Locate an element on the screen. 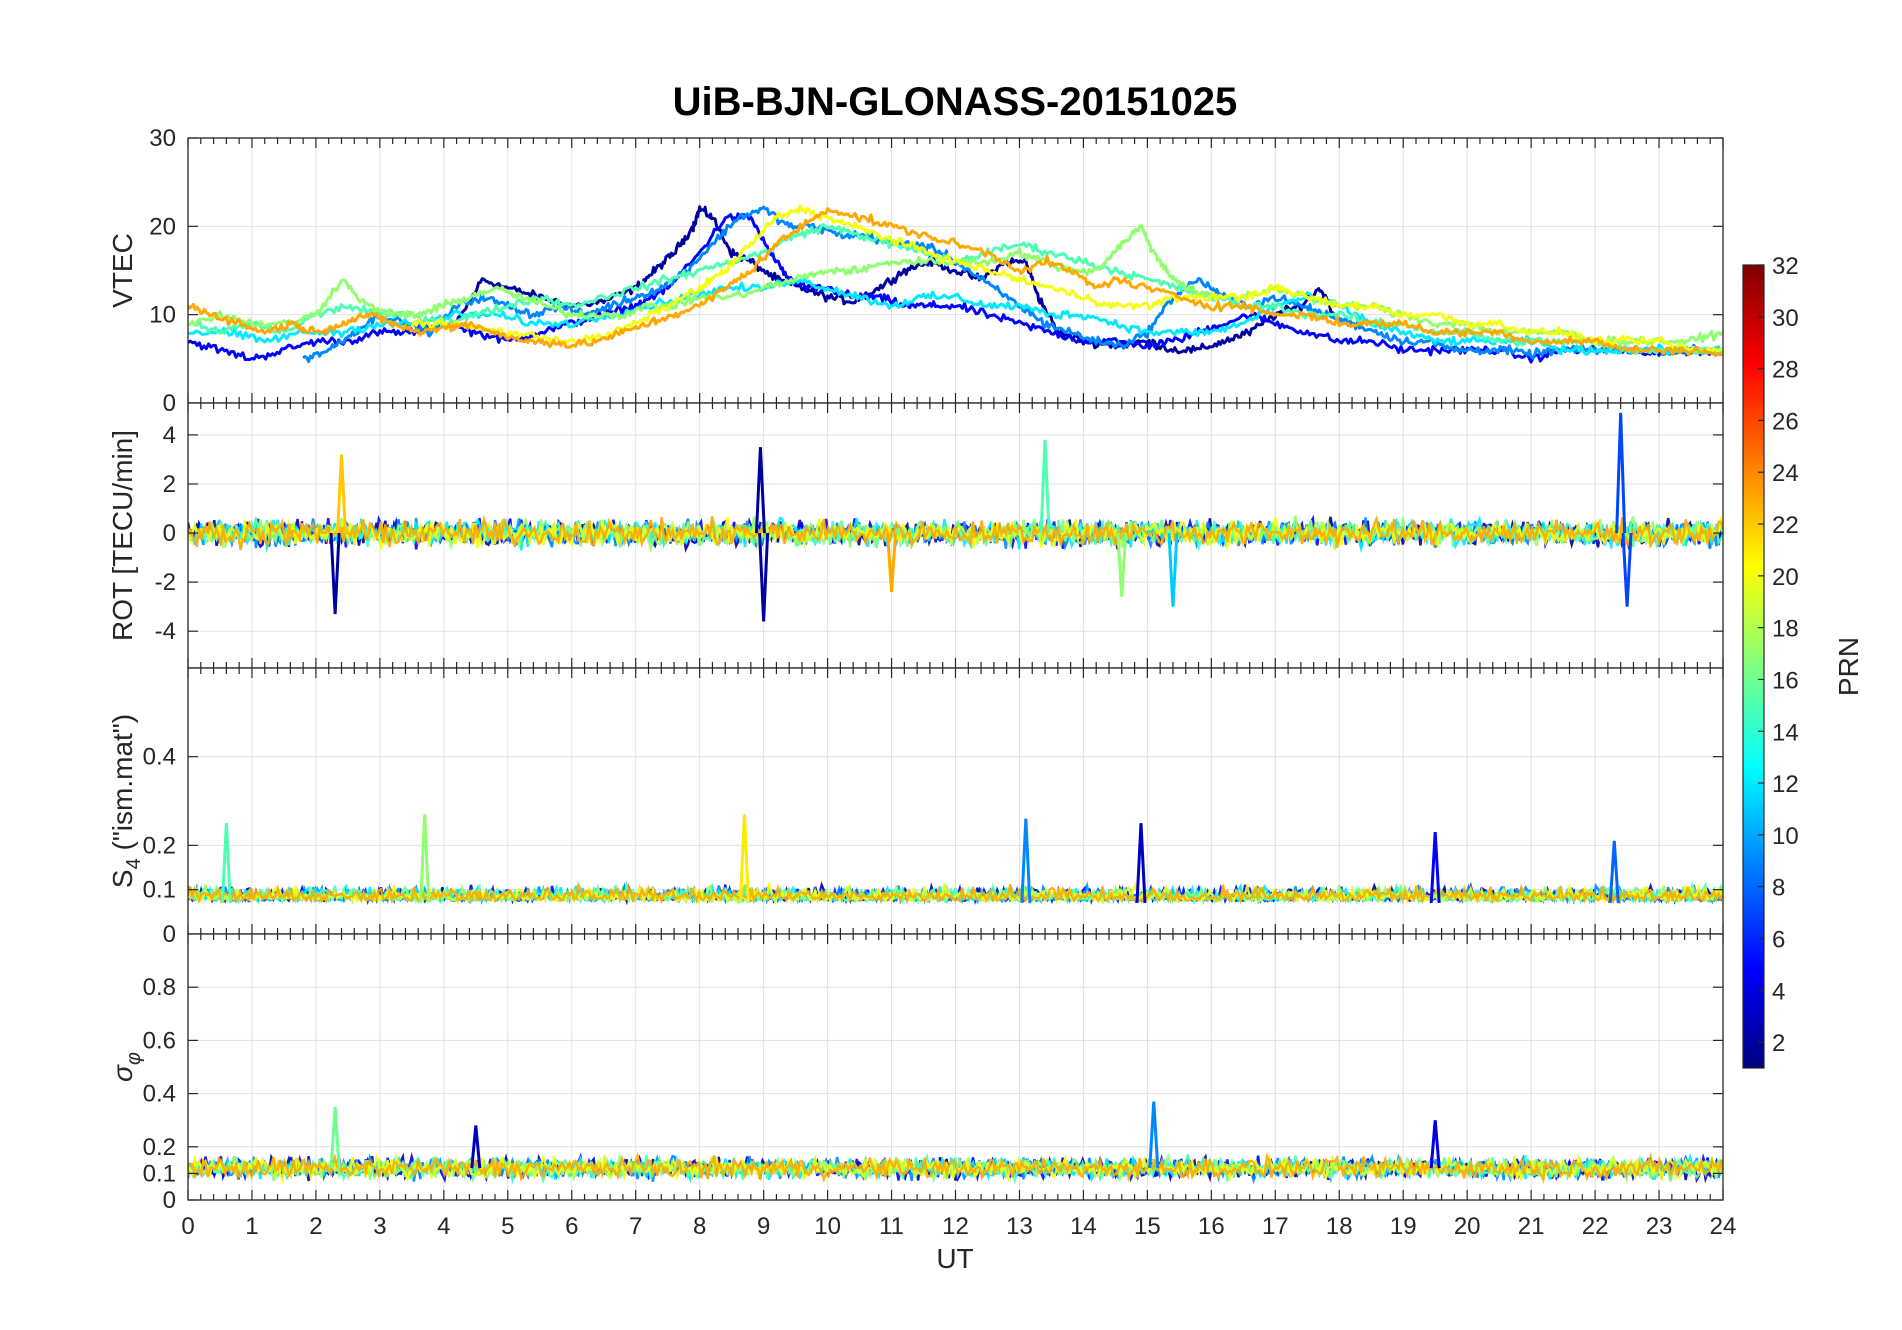 This screenshot has width=1902, height=1330. colorbar-tick-label: 32 is located at coordinates (1785, 266).